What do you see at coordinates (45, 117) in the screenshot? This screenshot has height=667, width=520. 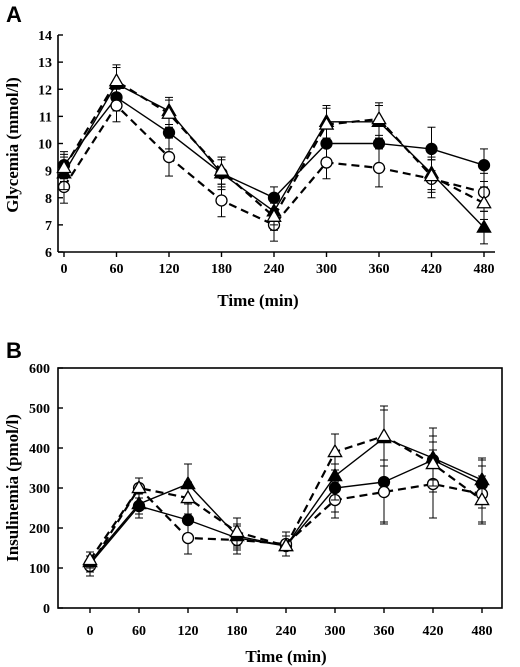 I see `y-tick-label-a: 11` at bounding box center [45, 117].